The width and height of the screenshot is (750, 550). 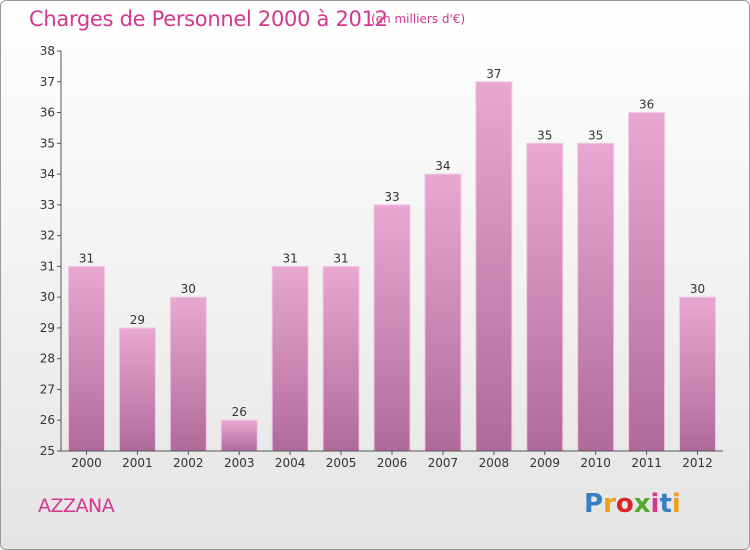 What do you see at coordinates (47, 143) in the screenshot?
I see `y-tick-label: 35` at bounding box center [47, 143].